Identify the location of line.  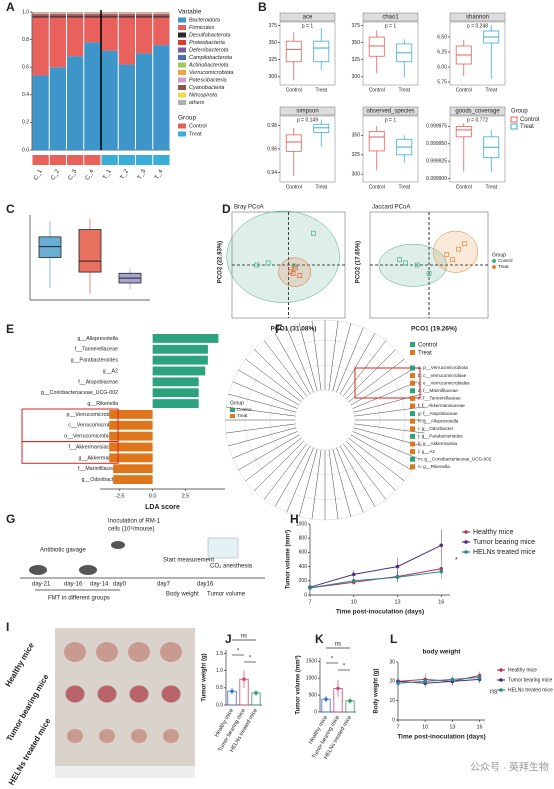
(375, 566).